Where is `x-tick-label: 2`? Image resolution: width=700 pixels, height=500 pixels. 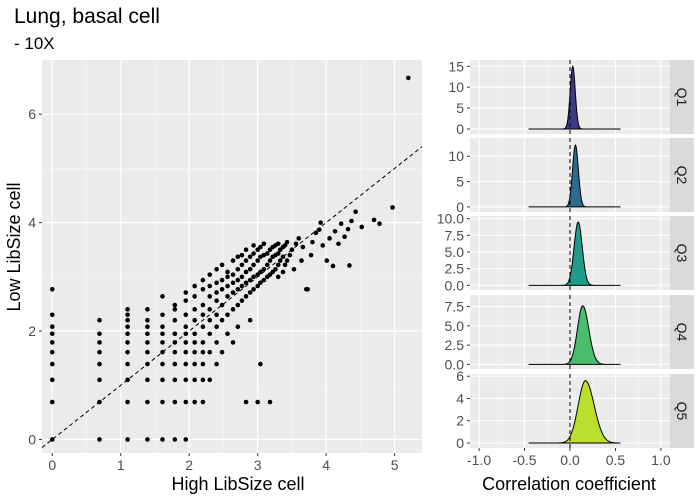 x-tick-label: 2 is located at coordinates (189, 465).